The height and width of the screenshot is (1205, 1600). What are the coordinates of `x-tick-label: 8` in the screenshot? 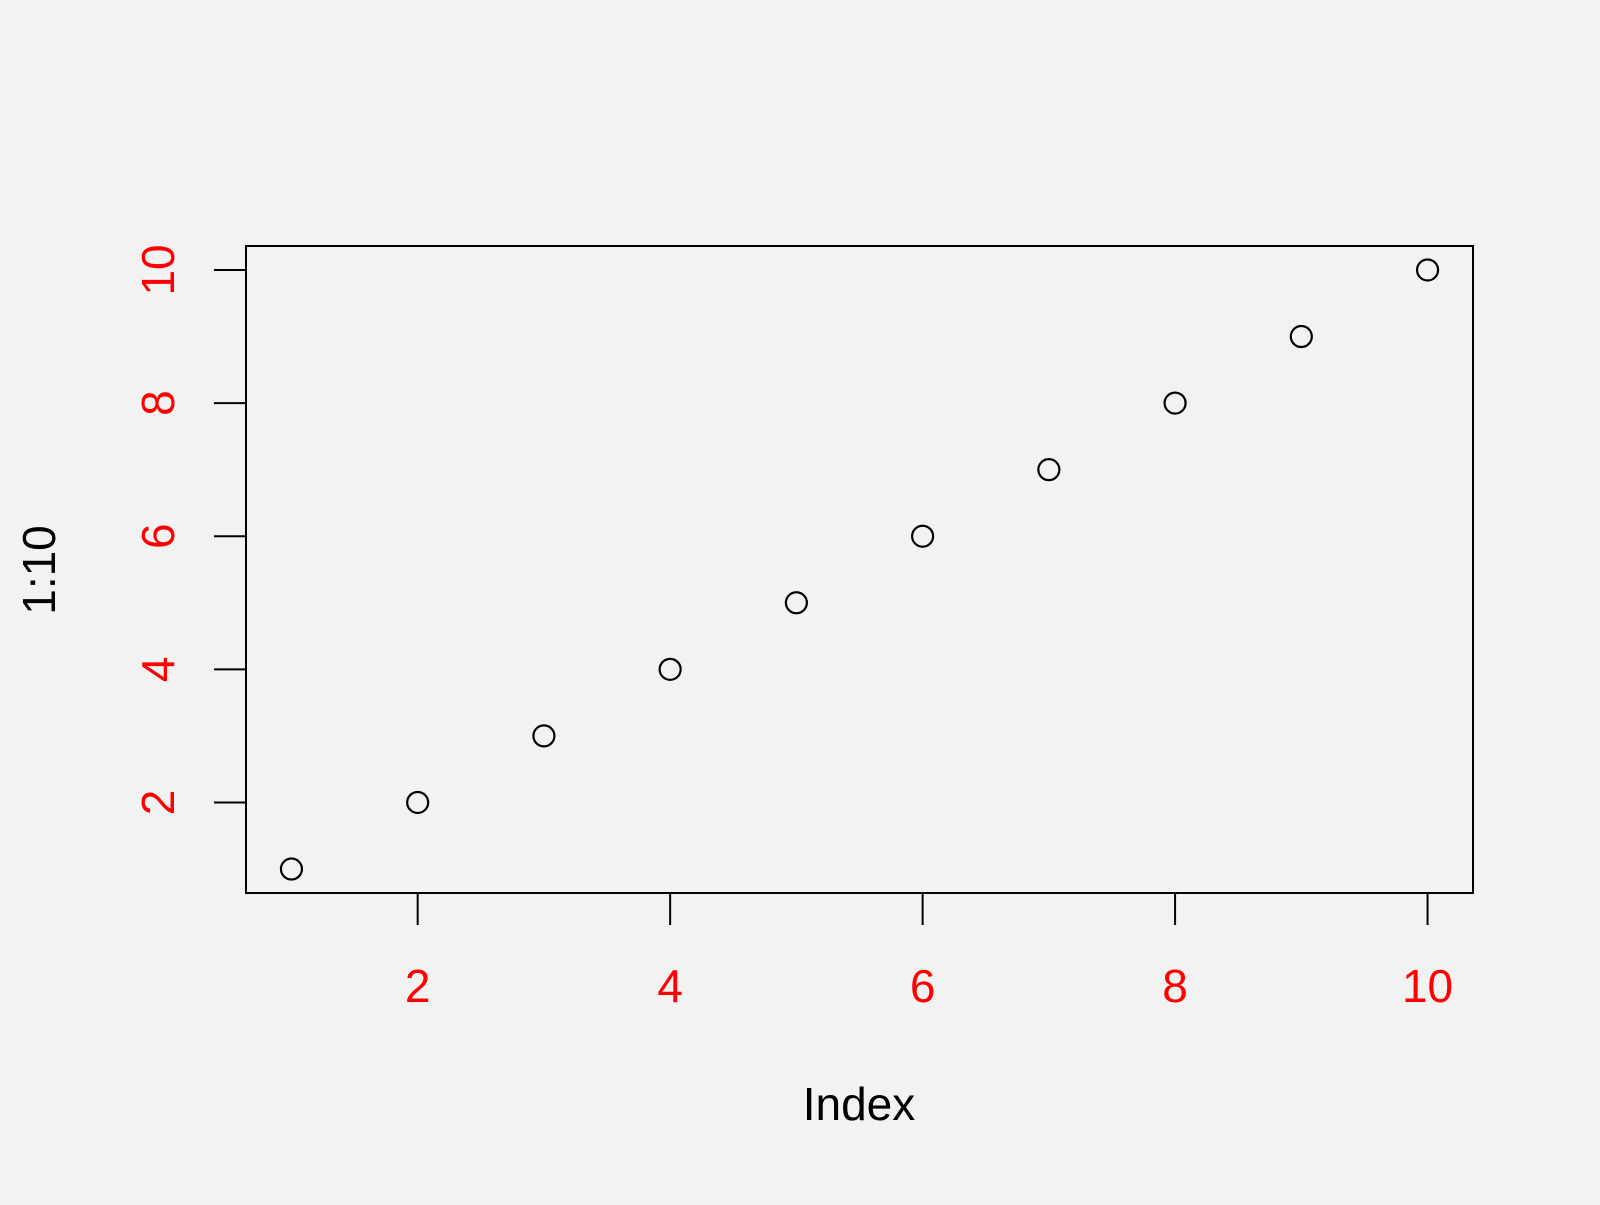 It's located at (1175, 986).